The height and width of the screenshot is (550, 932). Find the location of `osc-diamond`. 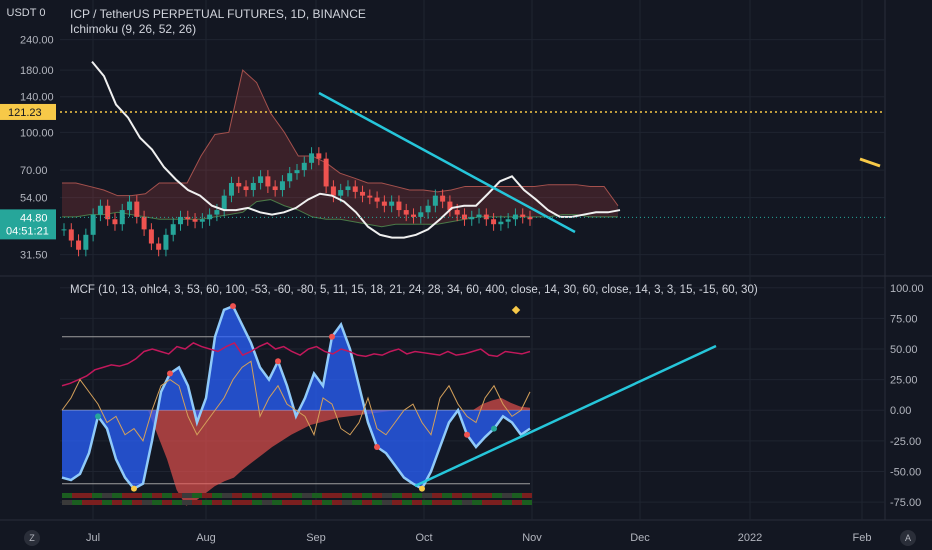

osc-diamond is located at coordinates (516, 310).